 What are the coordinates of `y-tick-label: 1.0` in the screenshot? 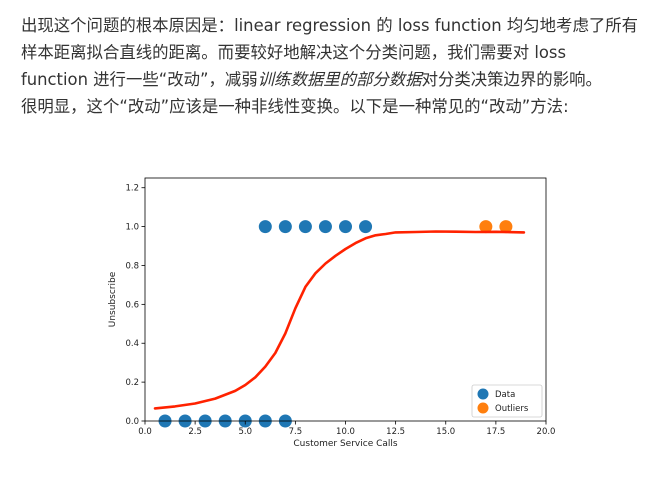 It's located at (132, 228).